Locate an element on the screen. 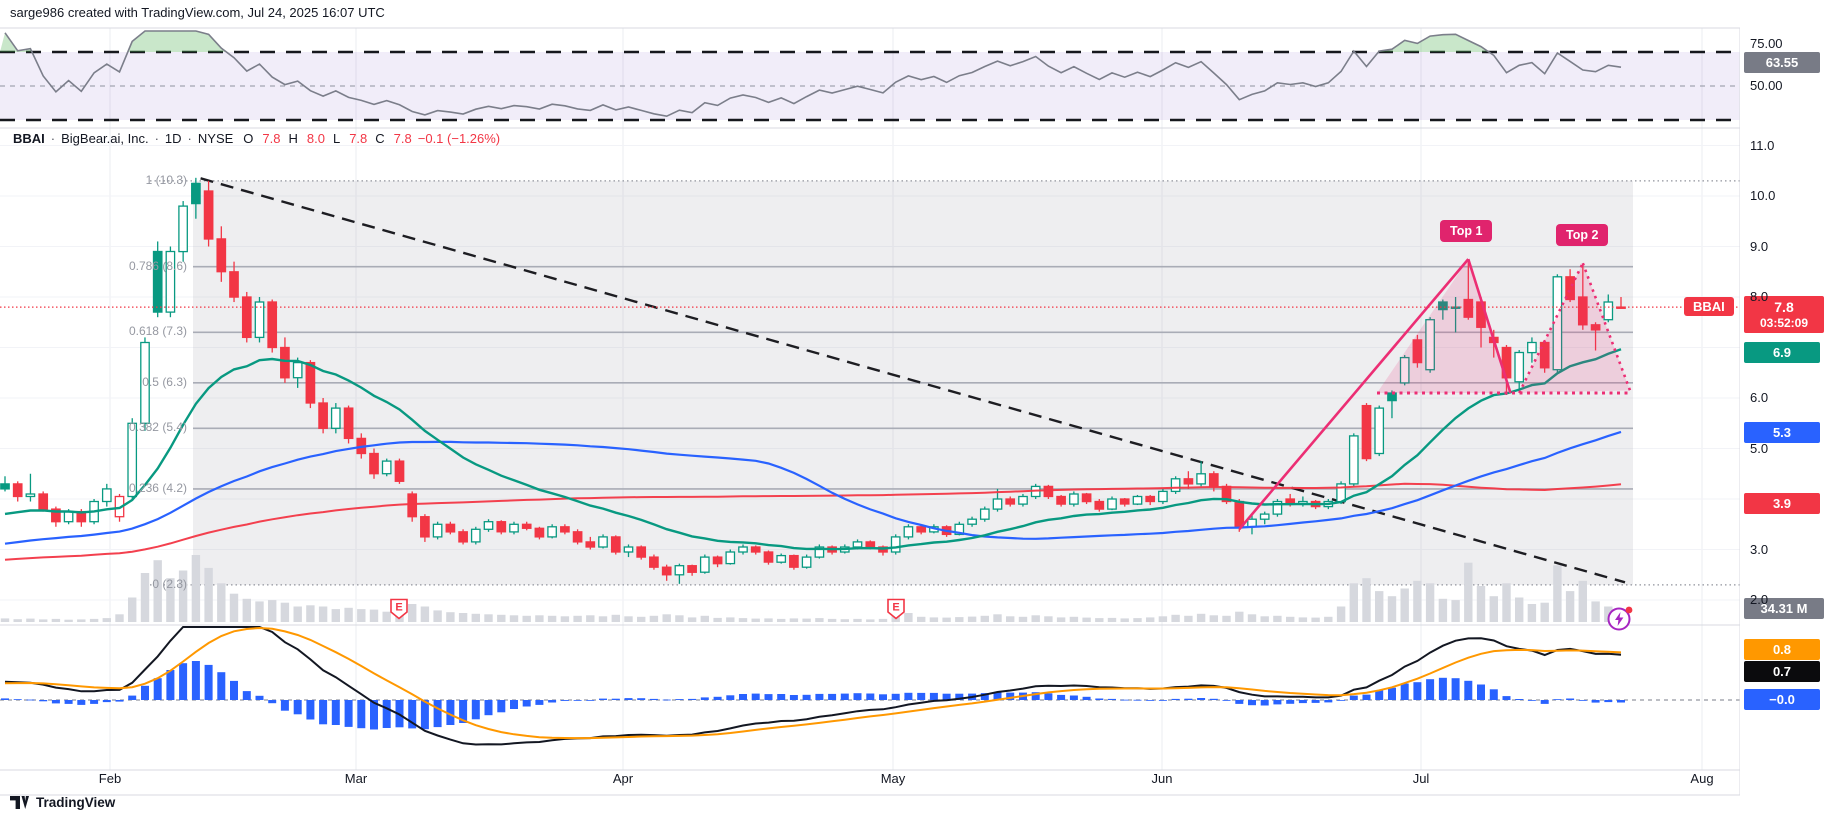 The height and width of the screenshot is (818, 1827). tradingview-logo-text: TradingView is located at coordinates (76, 802).